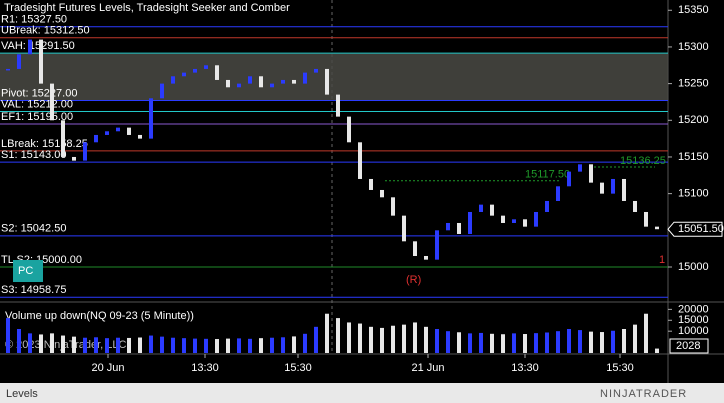 The width and height of the screenshot is (724, 403). I want to click on volume-tick-label: 20000, so click(693, 309).